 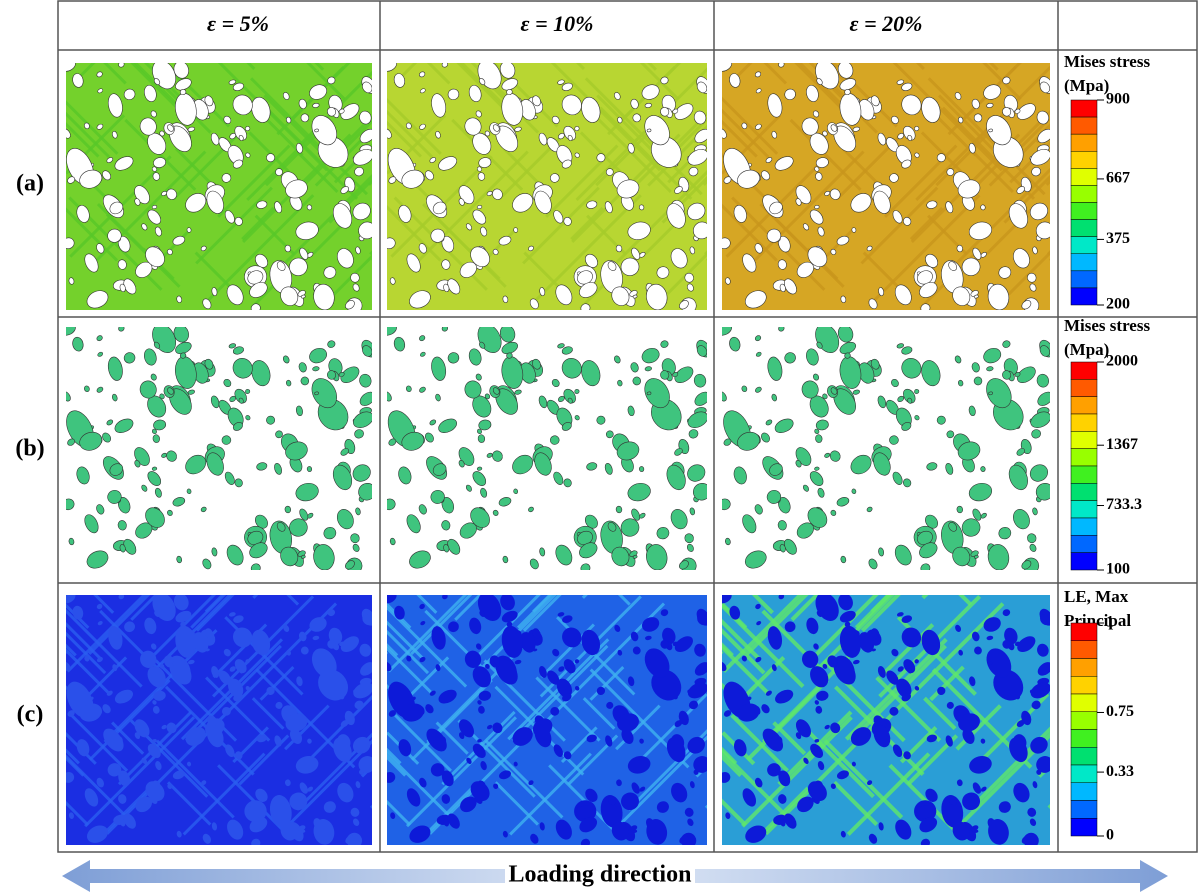 I want to click on row-label: (c), so click(x=30, y=715).